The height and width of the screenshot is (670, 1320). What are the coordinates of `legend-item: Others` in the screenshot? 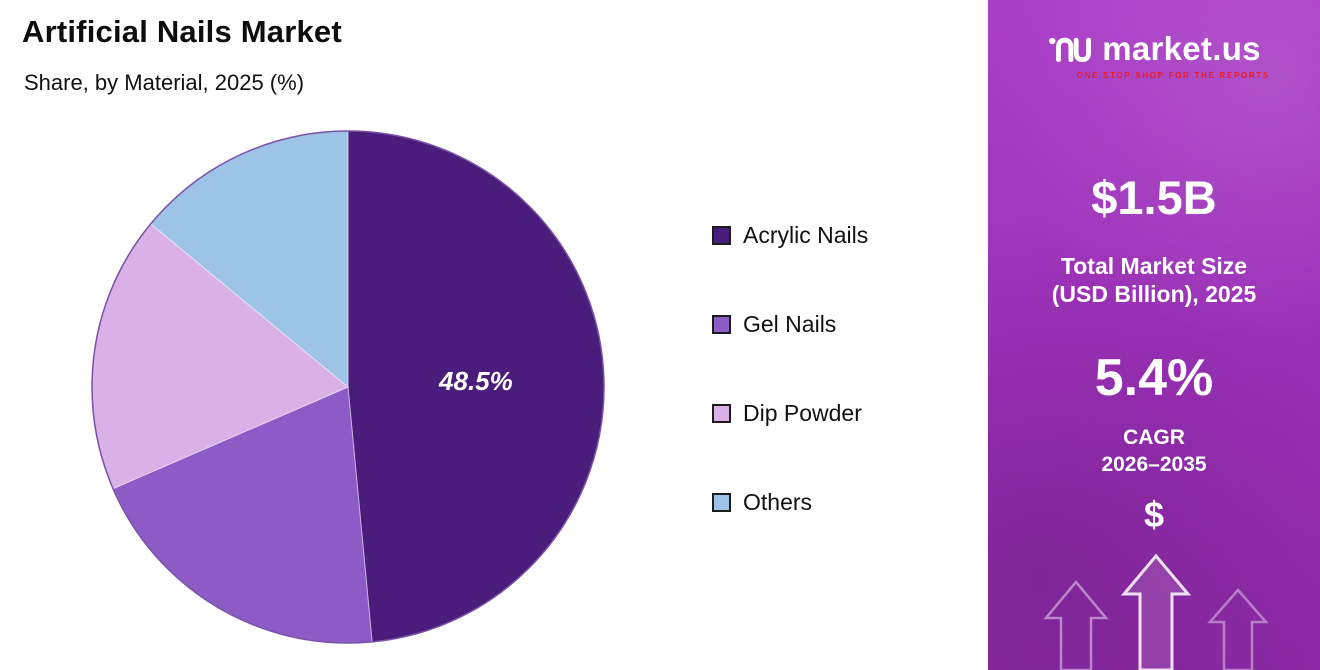 It's located at (790, 502).